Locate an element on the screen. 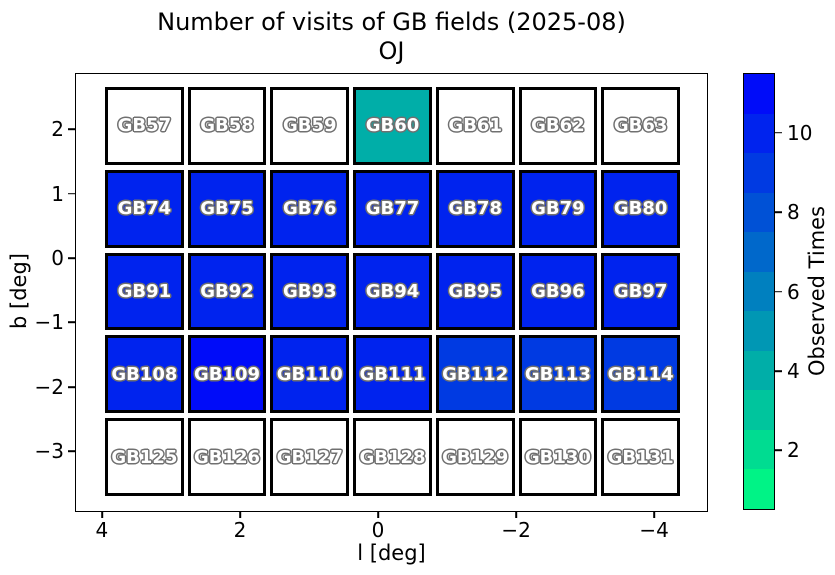 The height and width of the screenshot is (575, 835). field-label: GB74 is located at coordinates (144, 209).